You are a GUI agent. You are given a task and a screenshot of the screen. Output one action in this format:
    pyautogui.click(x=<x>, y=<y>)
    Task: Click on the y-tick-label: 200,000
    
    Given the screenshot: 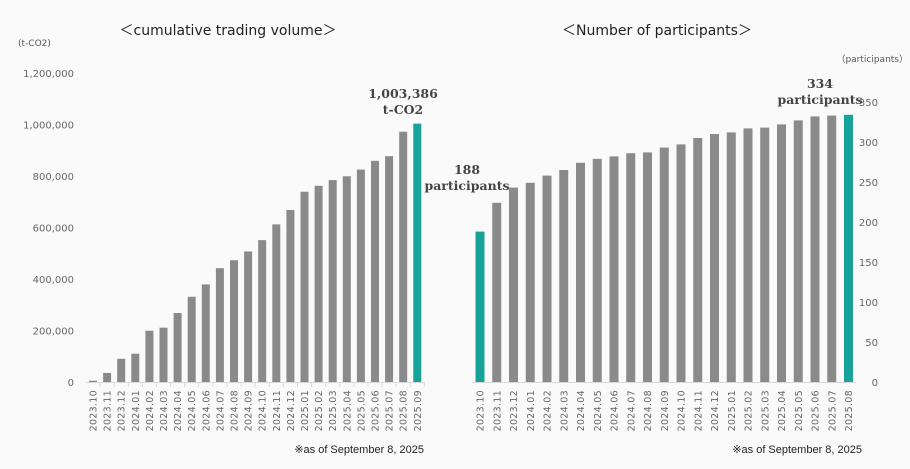 What is the action you would take?
    pyautogui.click(x=53, y=332)
    